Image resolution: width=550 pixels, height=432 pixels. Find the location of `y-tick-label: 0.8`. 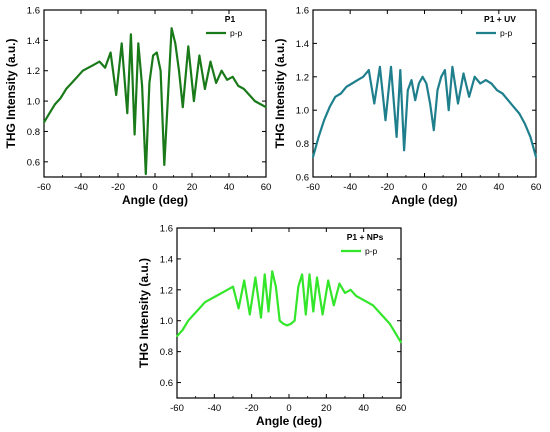

y-tick-label: 0.8 is located at coordinates (166, 352).